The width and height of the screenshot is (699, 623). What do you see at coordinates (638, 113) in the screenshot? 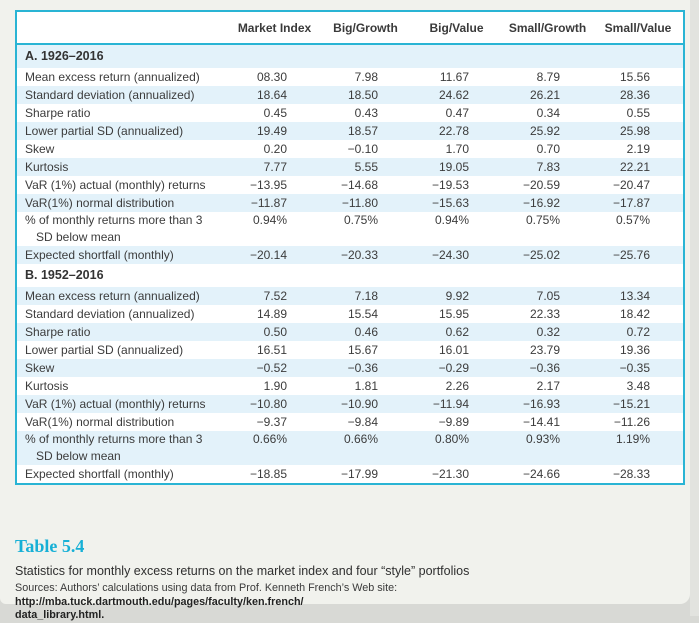
I see `cell-value: 0.55` at bounding box center [638, 113].